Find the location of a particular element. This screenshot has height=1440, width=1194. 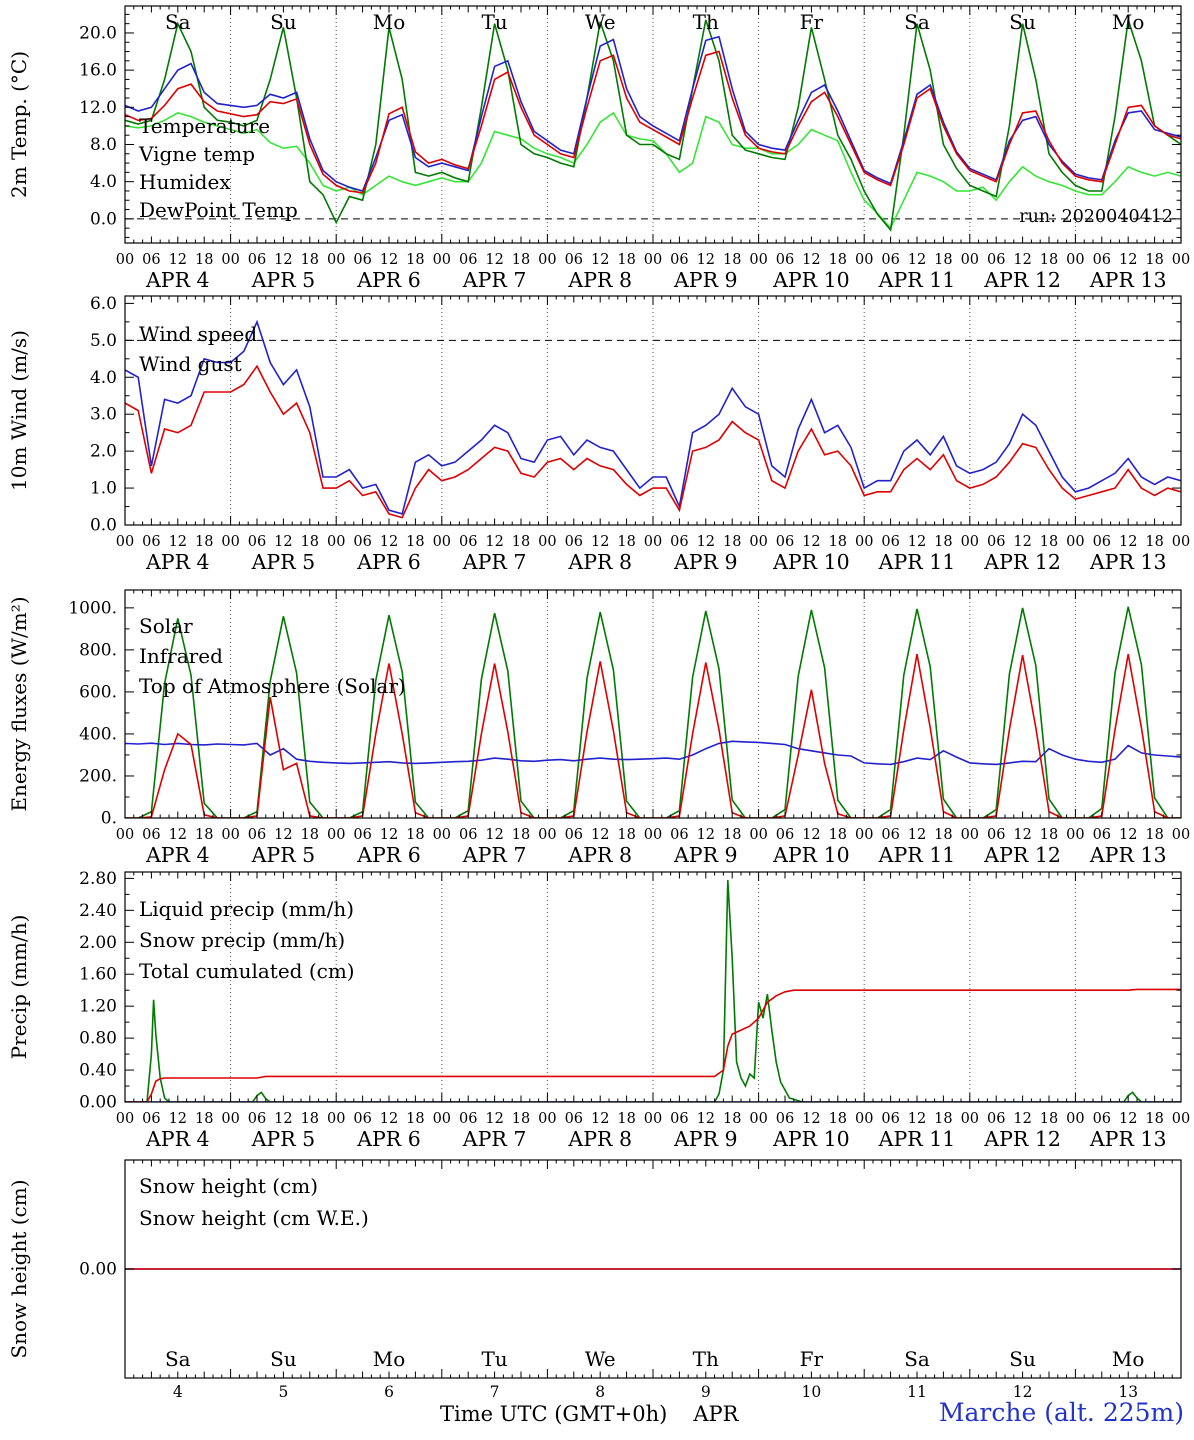

y-axis-title: Snow height (cm) is located at coordinates (19, 1268).